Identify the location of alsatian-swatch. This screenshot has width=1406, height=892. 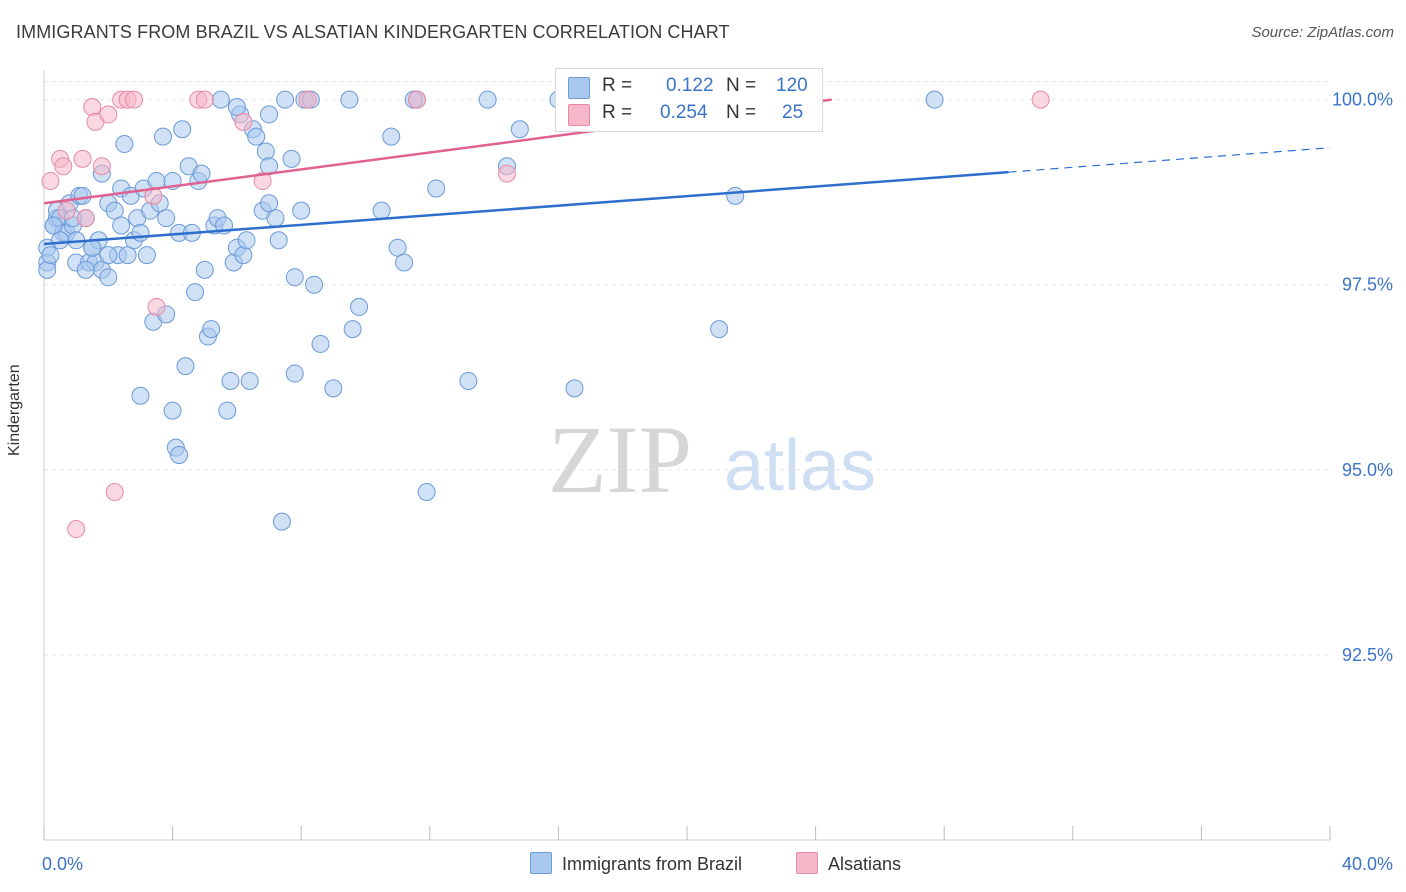
(579, 115).